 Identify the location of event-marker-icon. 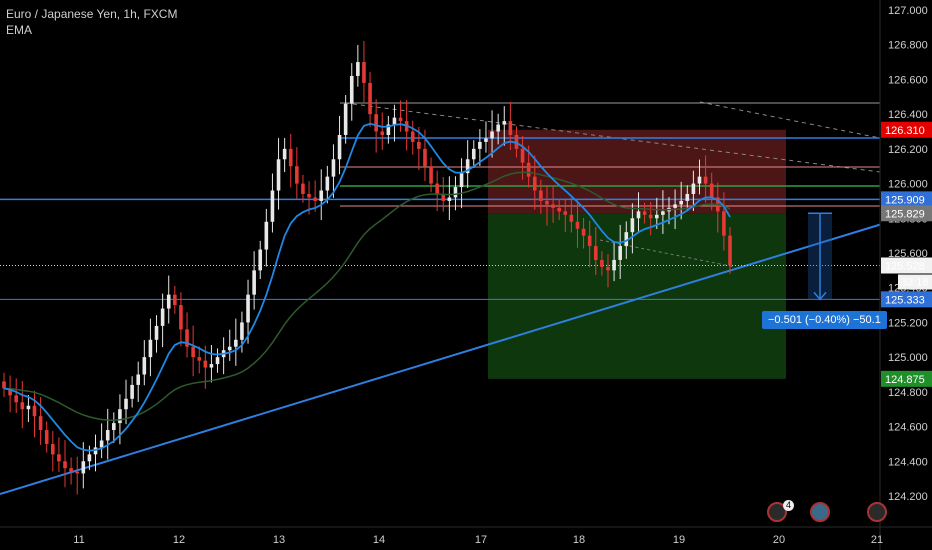
(777, 512).